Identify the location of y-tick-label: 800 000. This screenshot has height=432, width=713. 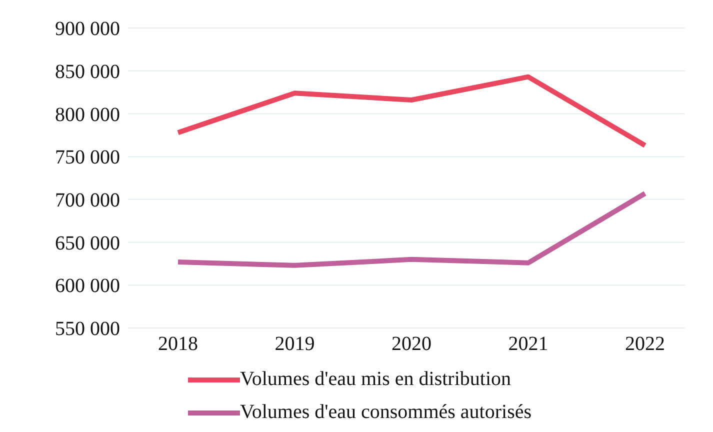
(87, 115).